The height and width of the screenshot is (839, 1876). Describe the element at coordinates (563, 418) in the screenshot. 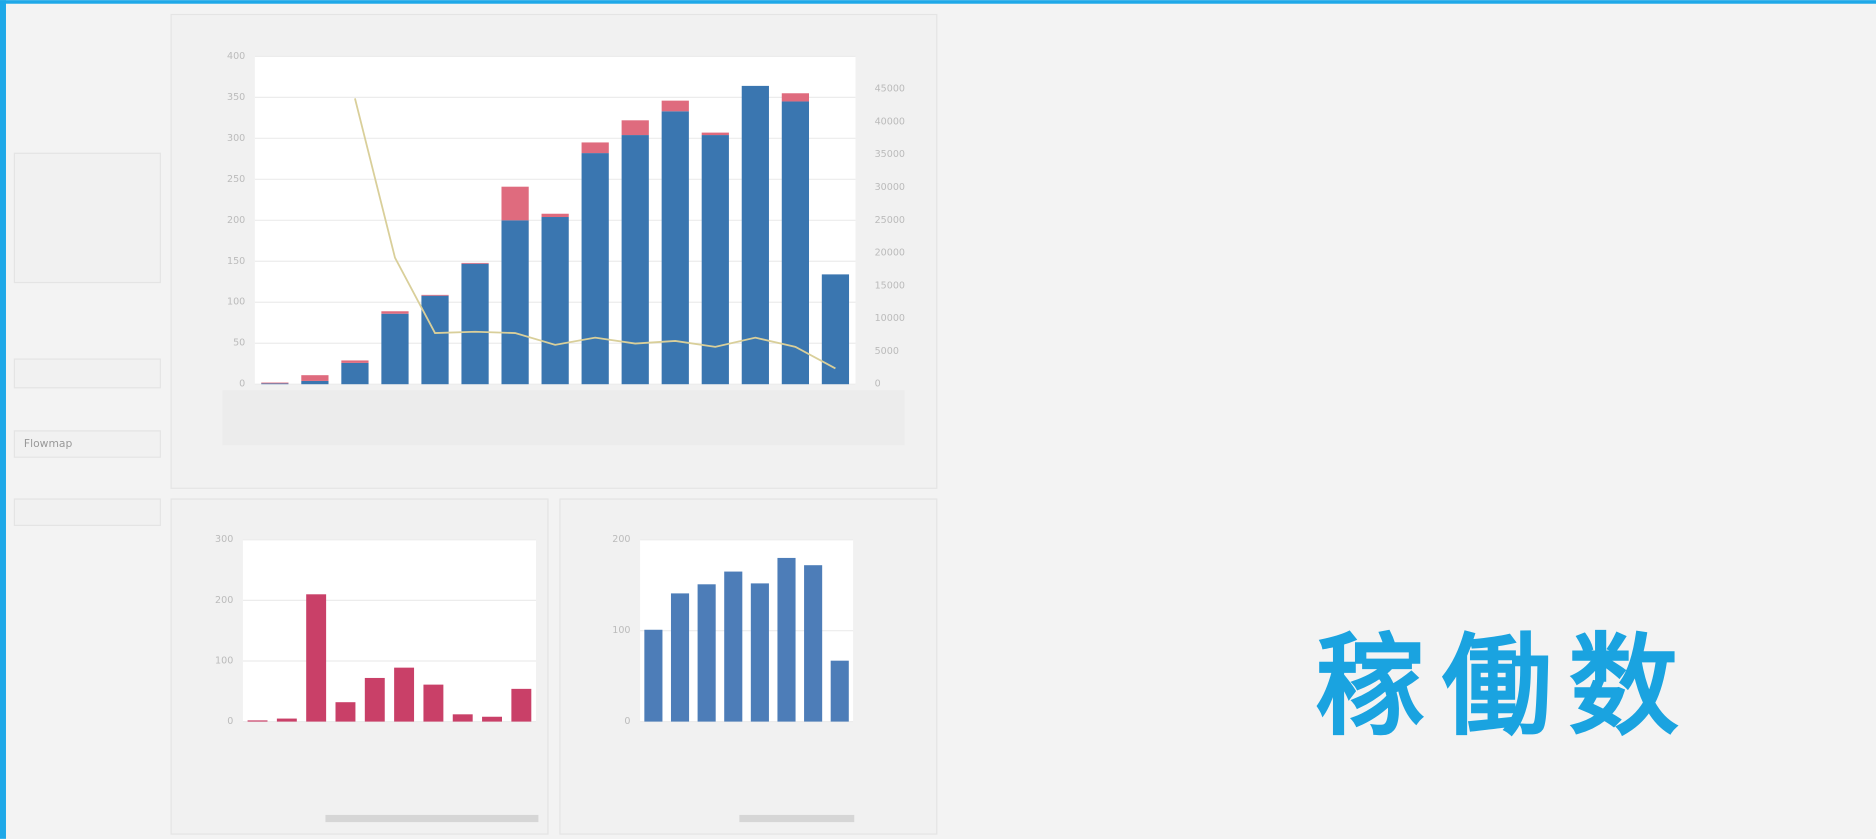

I see `scroll-area` at that location.